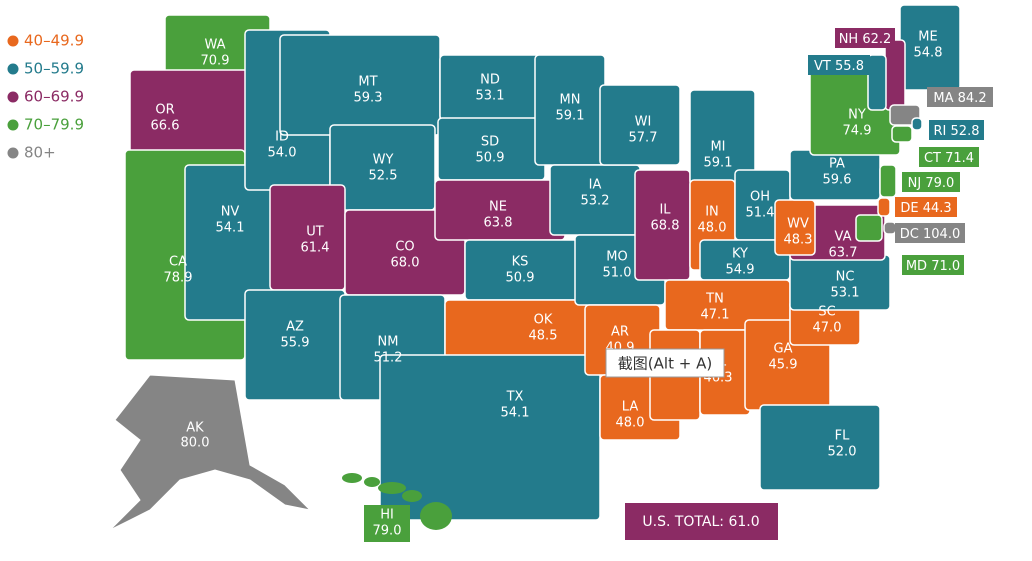 The height and width of the screenshot is (561, 1032). Describe the element at coordinates (643, 122) in the screenshot. I see `state-label: WI` at that location.